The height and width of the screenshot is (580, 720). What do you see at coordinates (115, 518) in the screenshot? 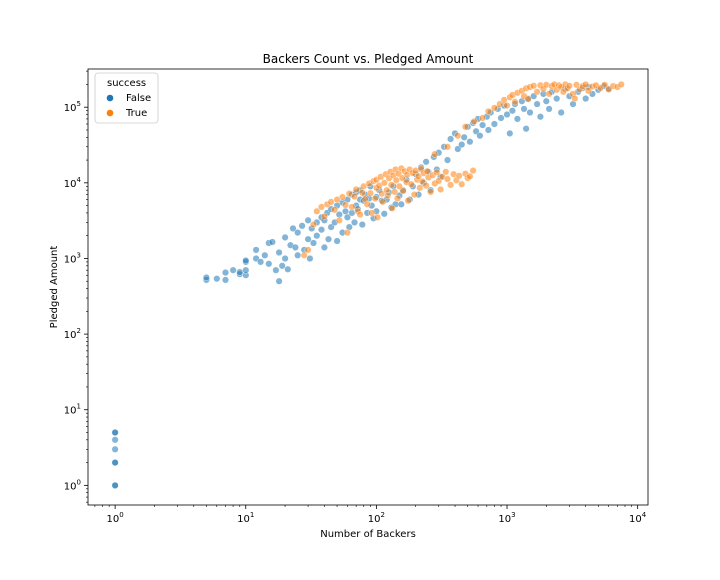
I see `x-tick-label: 10⁰` at bounding box center [115, 518].